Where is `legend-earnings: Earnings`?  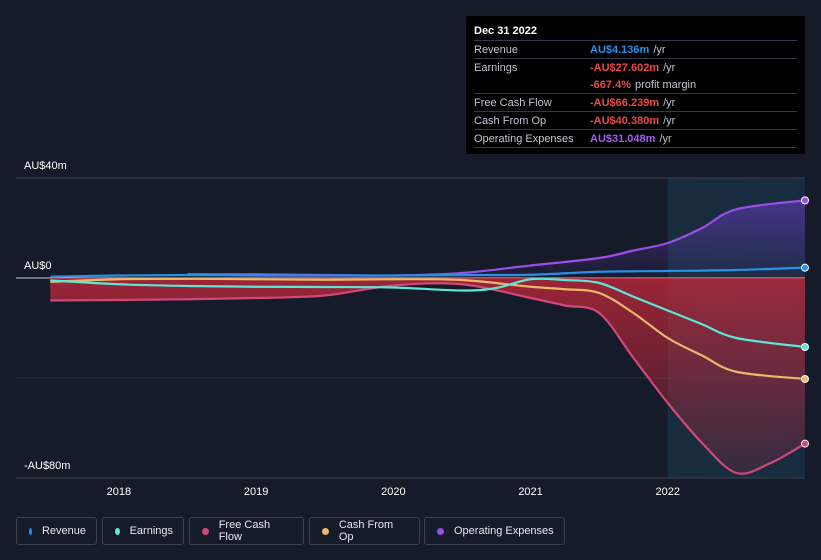 legend-earnings: Earnings is located at coordinates (143, 531).